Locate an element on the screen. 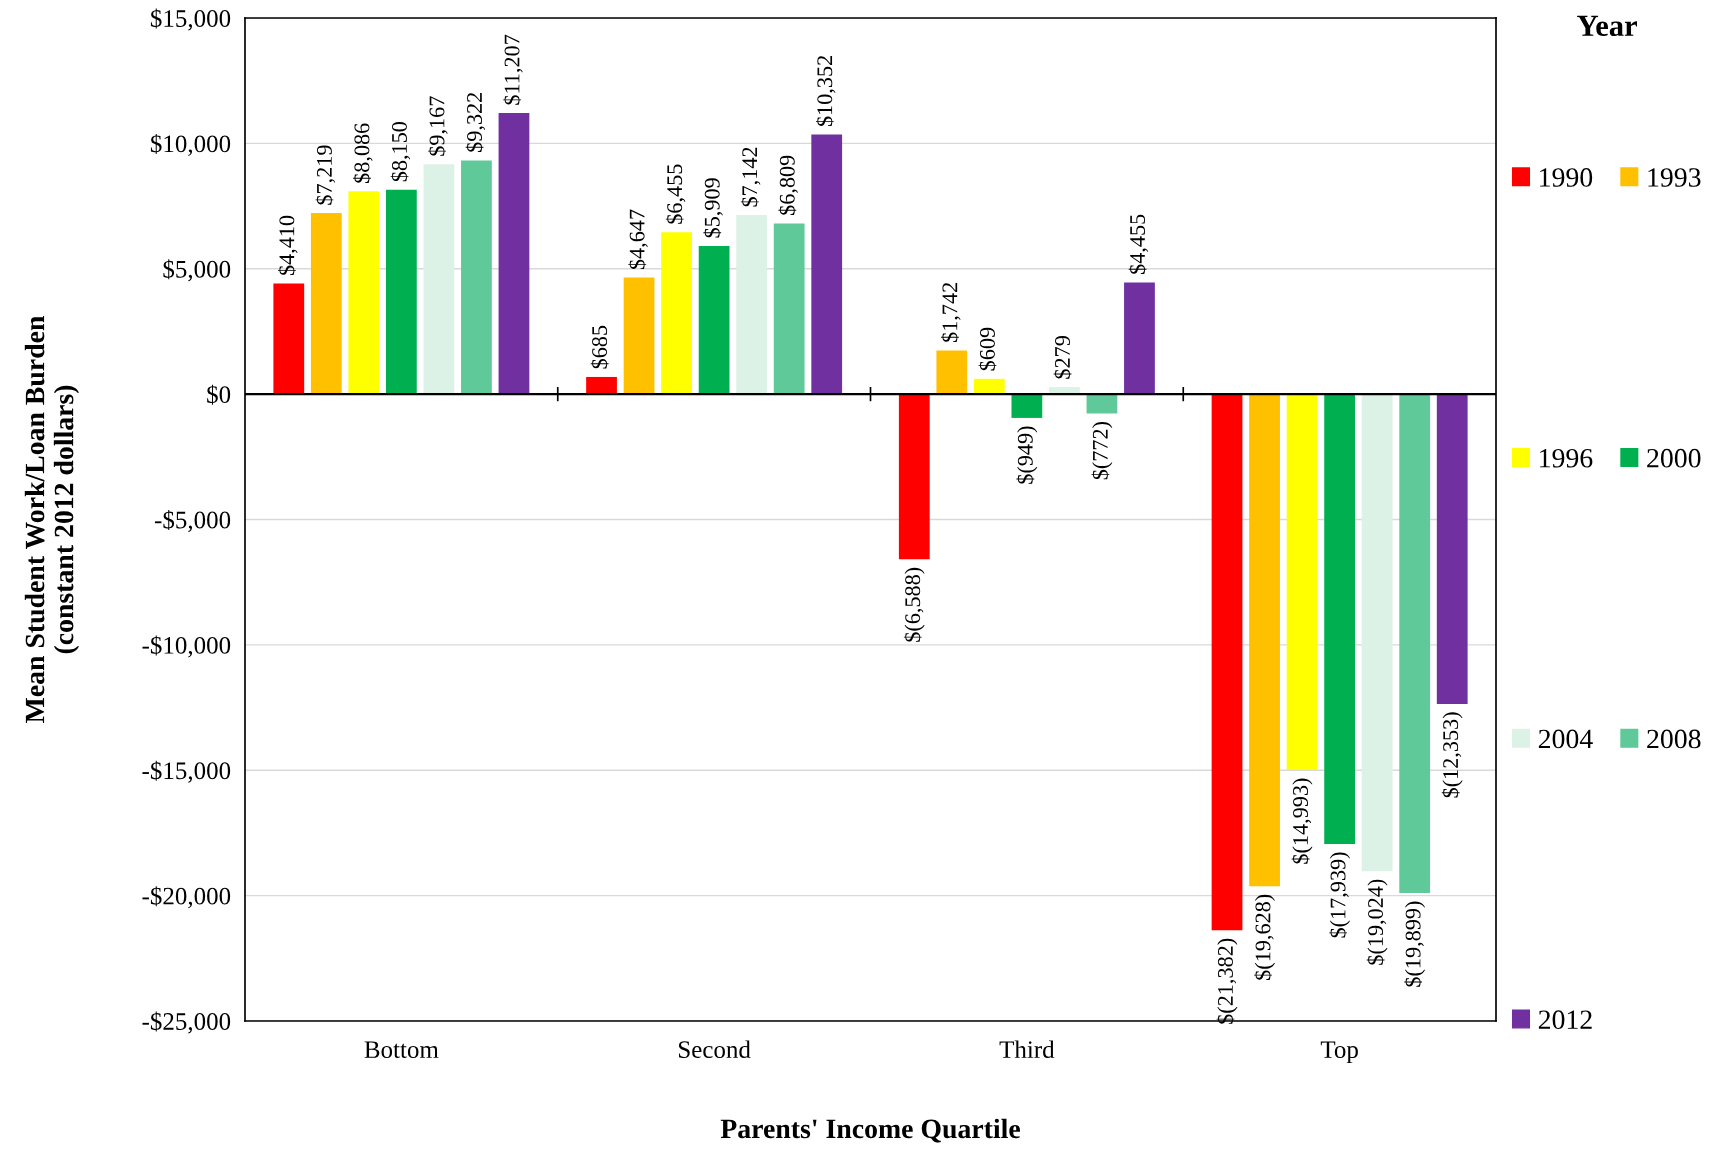  legend-label: 2008 is located at coordinates (1674, 739).